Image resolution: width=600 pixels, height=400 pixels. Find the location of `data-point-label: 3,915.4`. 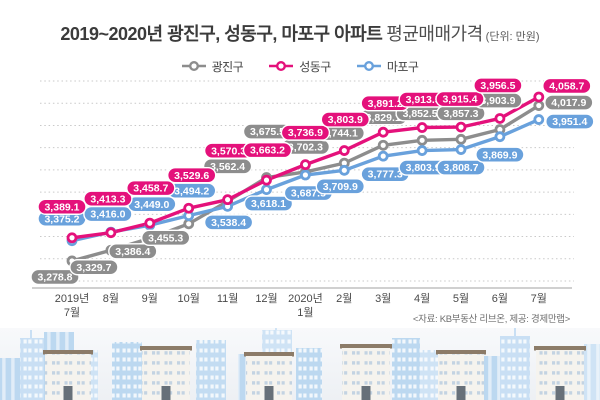

data-point-label: 3,915.4 is located at coordinates (460, 99).